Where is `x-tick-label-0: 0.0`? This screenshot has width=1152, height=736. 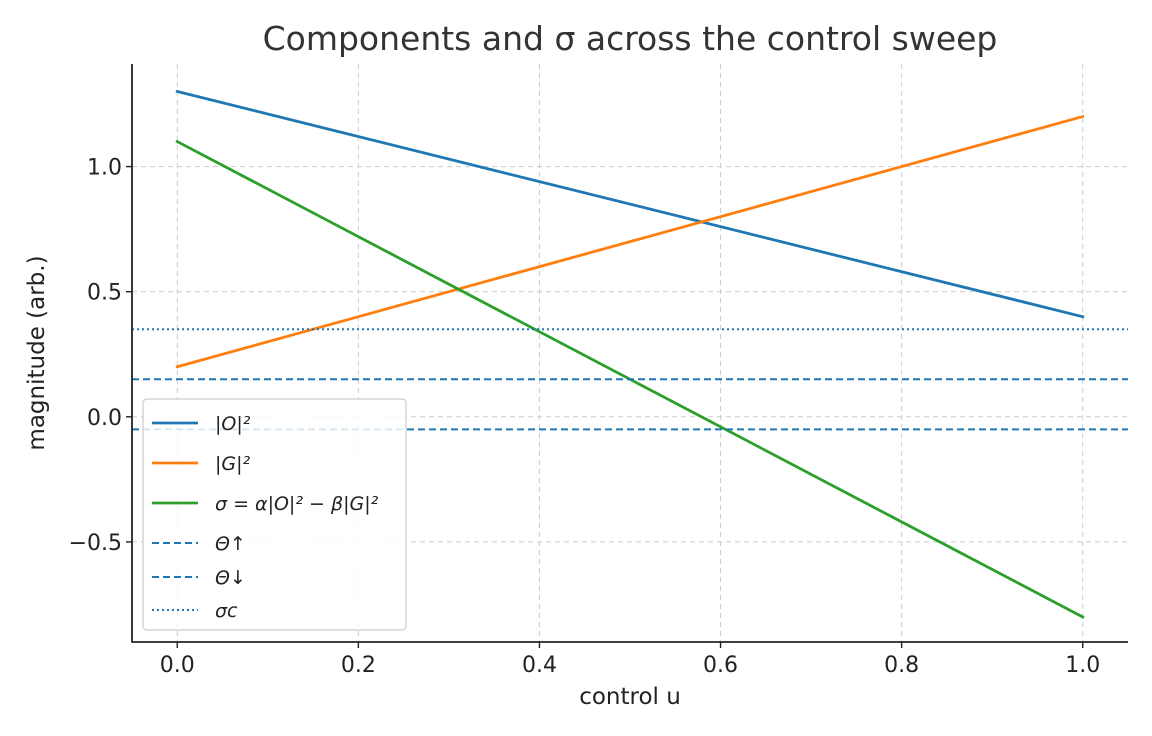
x-tick-label-0: 0.0 is located at coordinates (177, 665).